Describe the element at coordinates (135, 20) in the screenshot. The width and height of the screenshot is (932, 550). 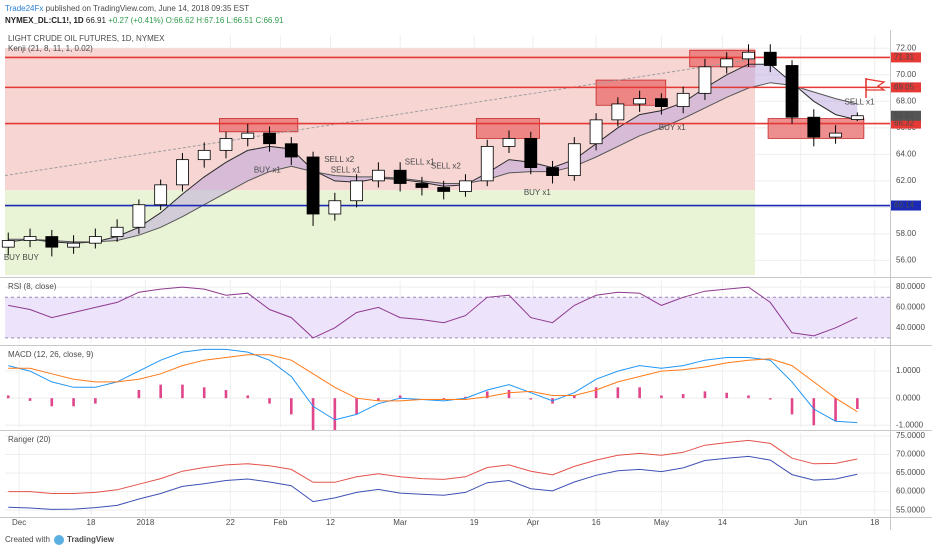
I see `change: +0.27 (+0.41%)` at that location.